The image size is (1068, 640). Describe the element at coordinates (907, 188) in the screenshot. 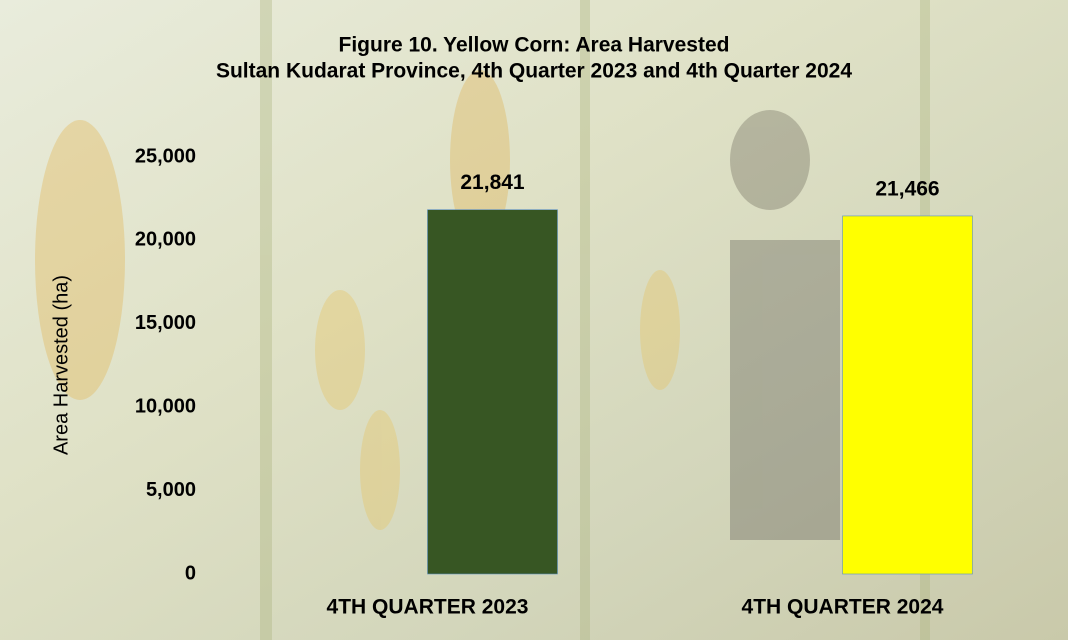

I see `value-label: 21,466` at that location.